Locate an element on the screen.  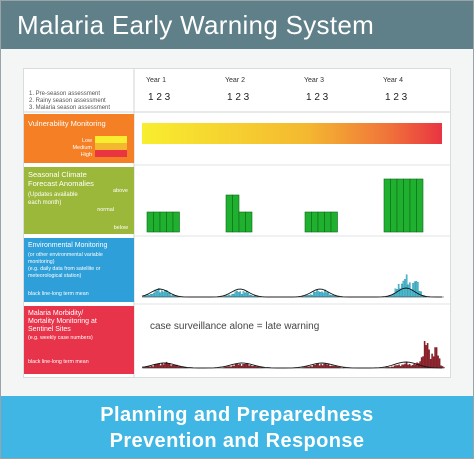
morbidity-note: (e.g. weekly case numbers) is located at coordinates (60, 338).